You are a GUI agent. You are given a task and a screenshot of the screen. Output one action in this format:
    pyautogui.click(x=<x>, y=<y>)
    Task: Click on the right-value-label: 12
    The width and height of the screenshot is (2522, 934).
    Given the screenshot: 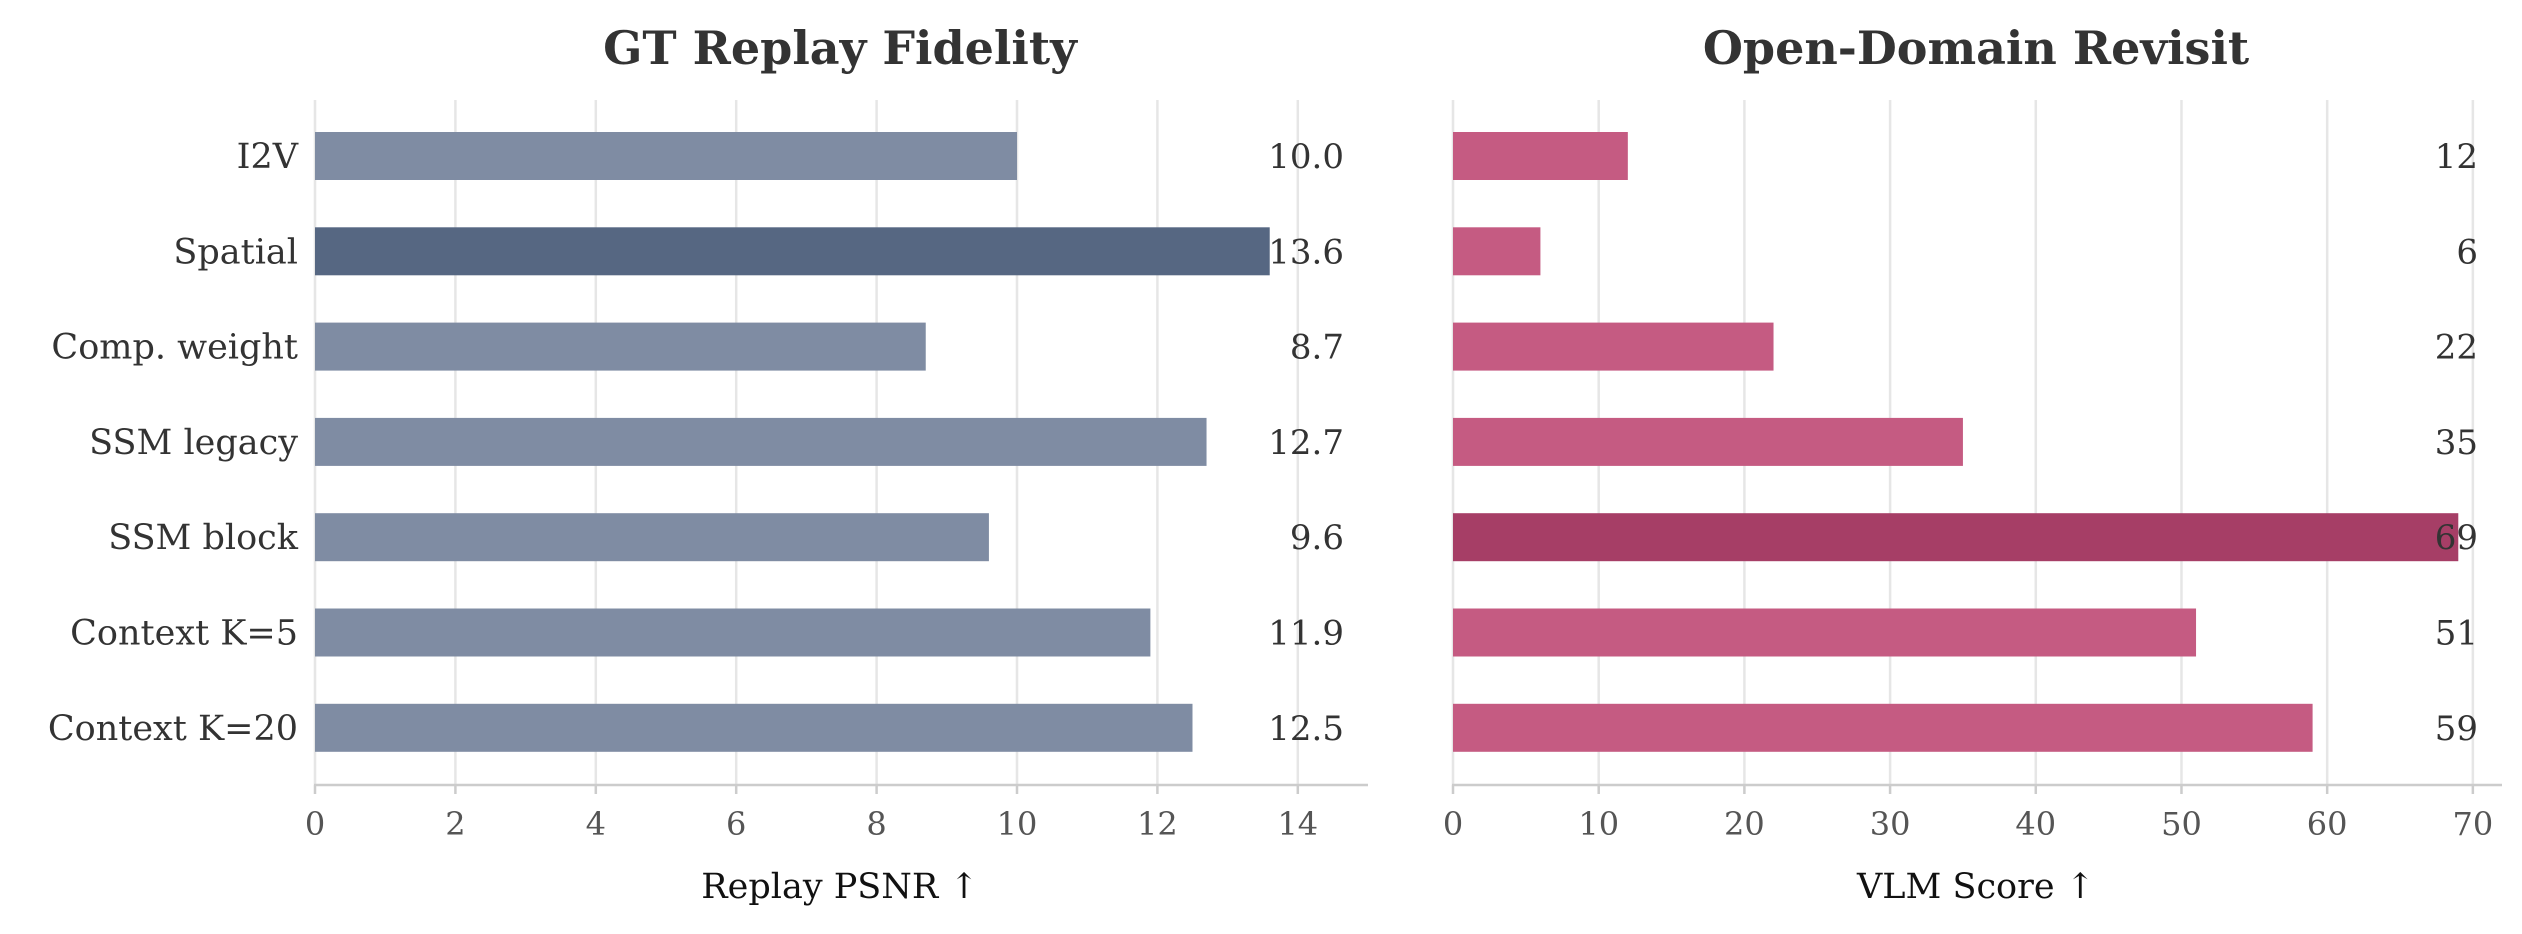 What is the action you would take?
    pyautogui.click(x=2456, y=157)
    